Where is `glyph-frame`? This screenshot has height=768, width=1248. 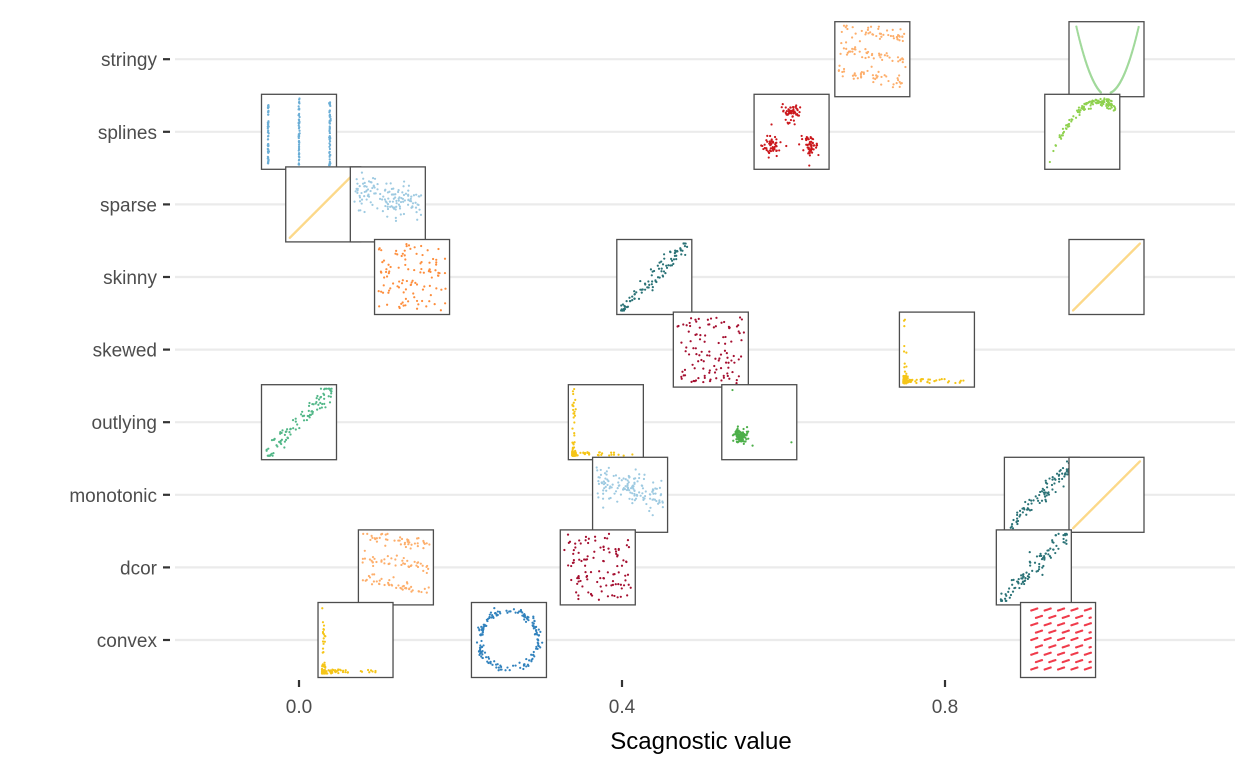
glyph-frame is located at coordinates (299, 422).